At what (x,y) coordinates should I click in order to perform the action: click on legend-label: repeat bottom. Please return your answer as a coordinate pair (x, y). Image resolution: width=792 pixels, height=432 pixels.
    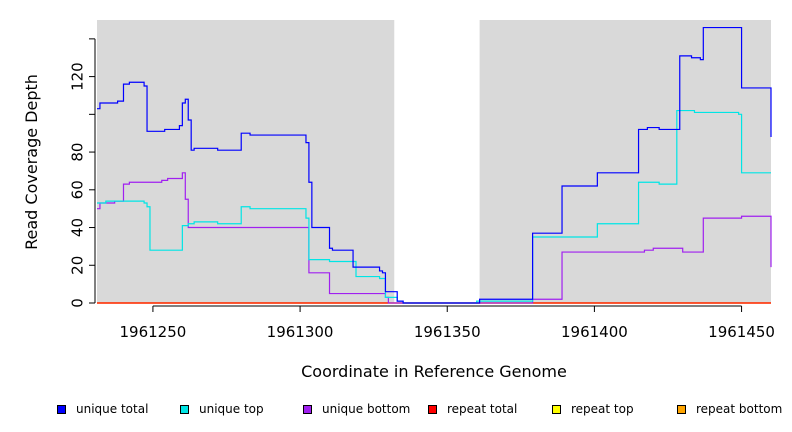
    Looking at the image, I should click on (739, 409).